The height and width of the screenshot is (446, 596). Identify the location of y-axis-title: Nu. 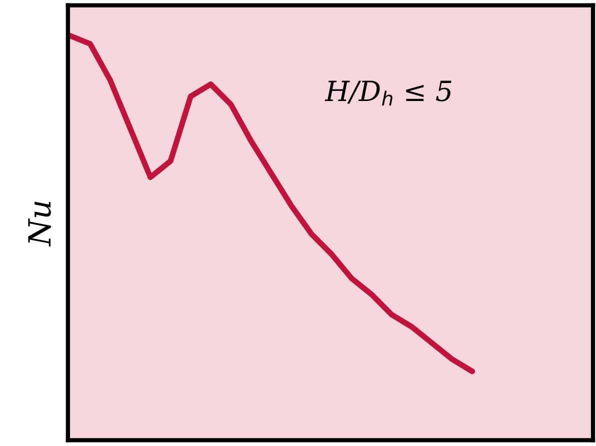
(39, 224).